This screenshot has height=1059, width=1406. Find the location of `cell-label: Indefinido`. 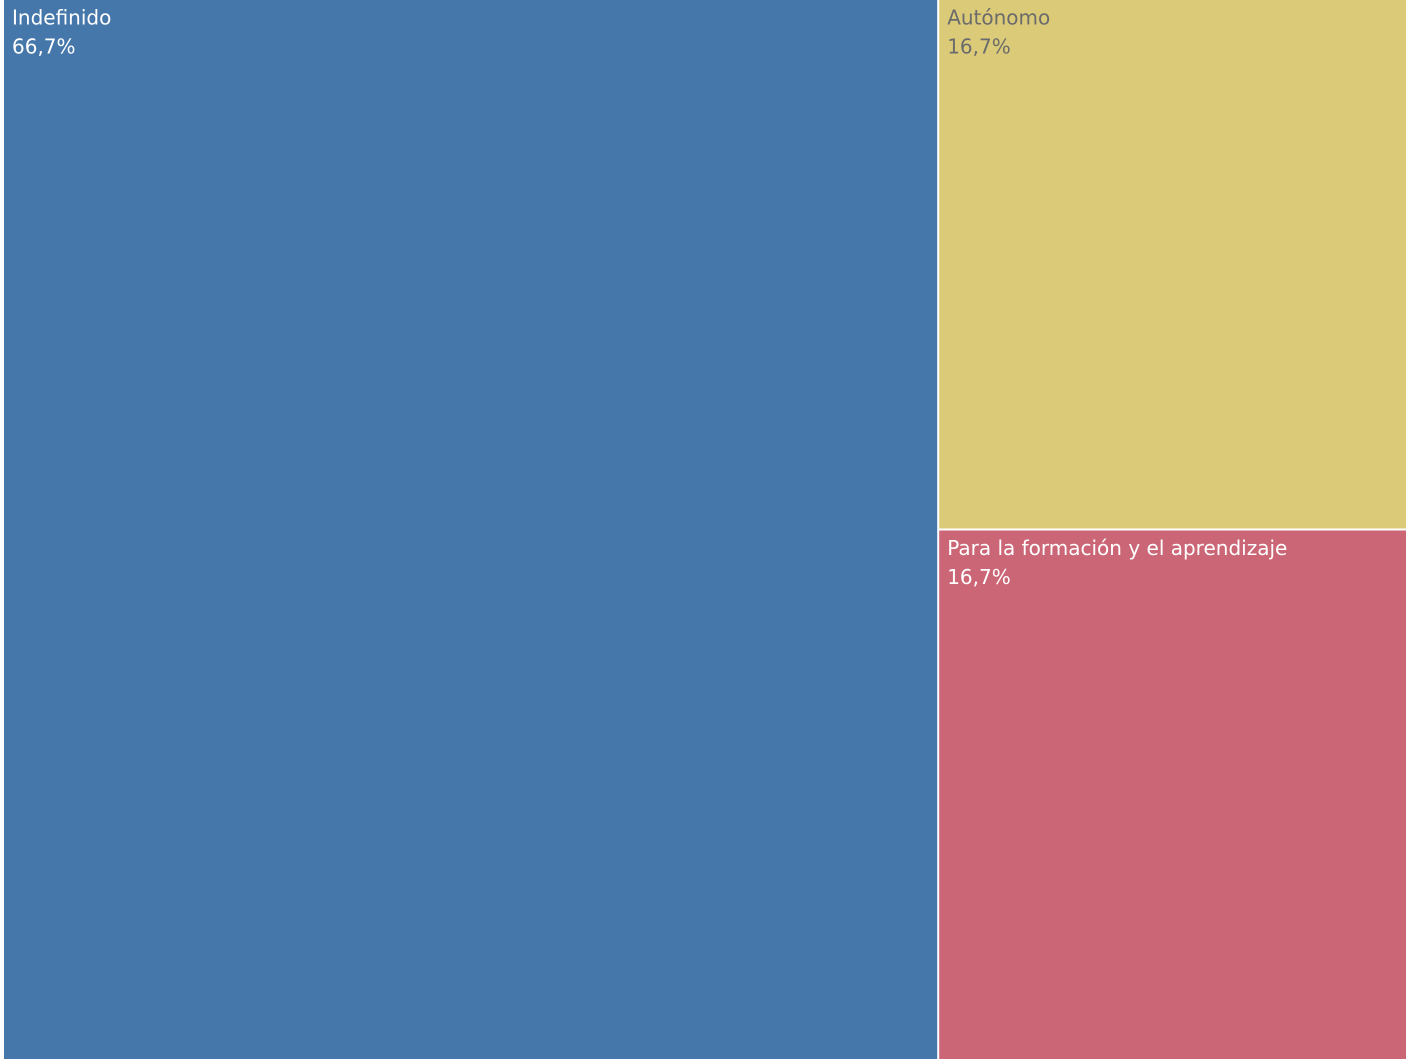

cell-label: Indefinido is located at coordinates (61, 18).